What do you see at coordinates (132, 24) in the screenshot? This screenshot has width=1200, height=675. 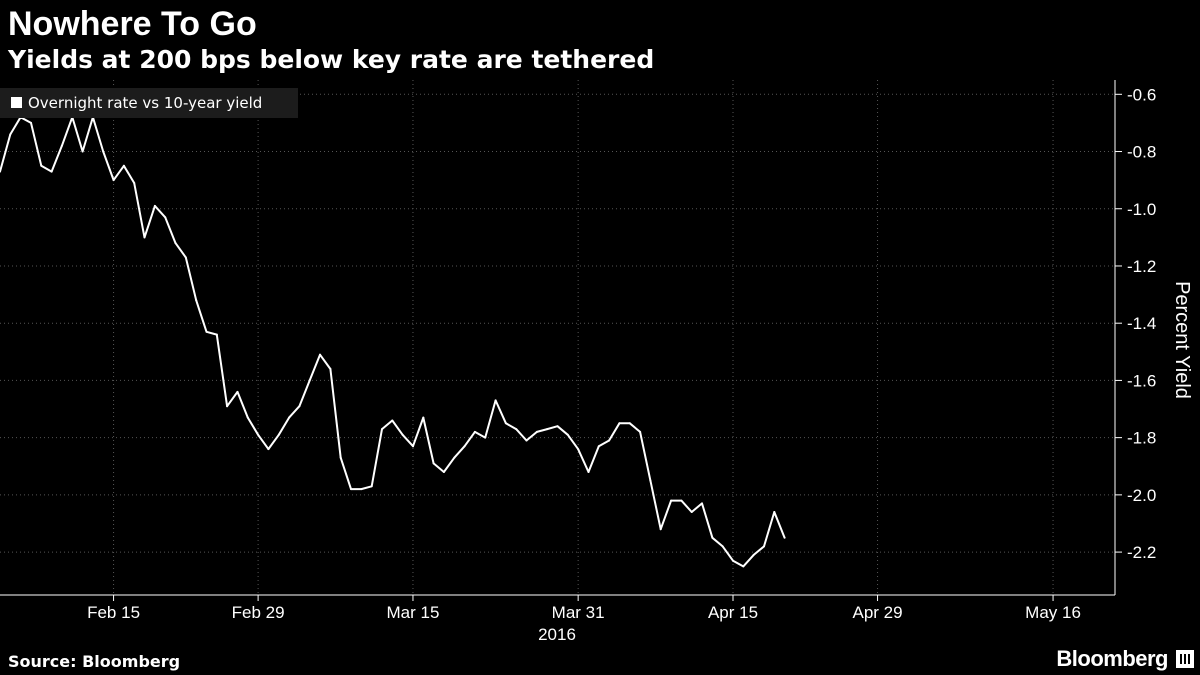 I see `chart-title: Nowhere To Go` at bounding box center [132, 24].